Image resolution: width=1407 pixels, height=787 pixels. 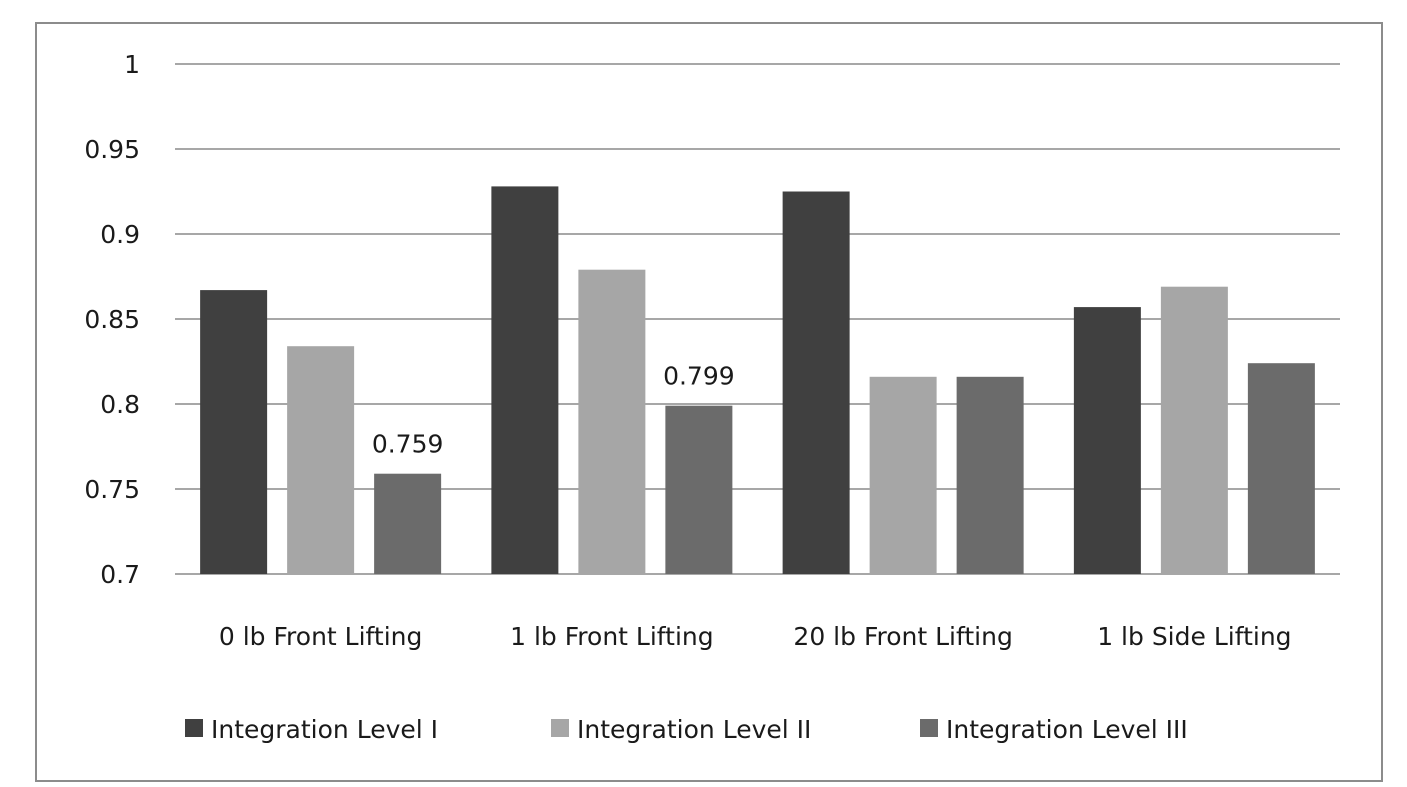 I want to click on y-axis-tick-labels: 0.7 0.75 0.8 0.85 0.9 0.95 1, so click(x=112, y=319).